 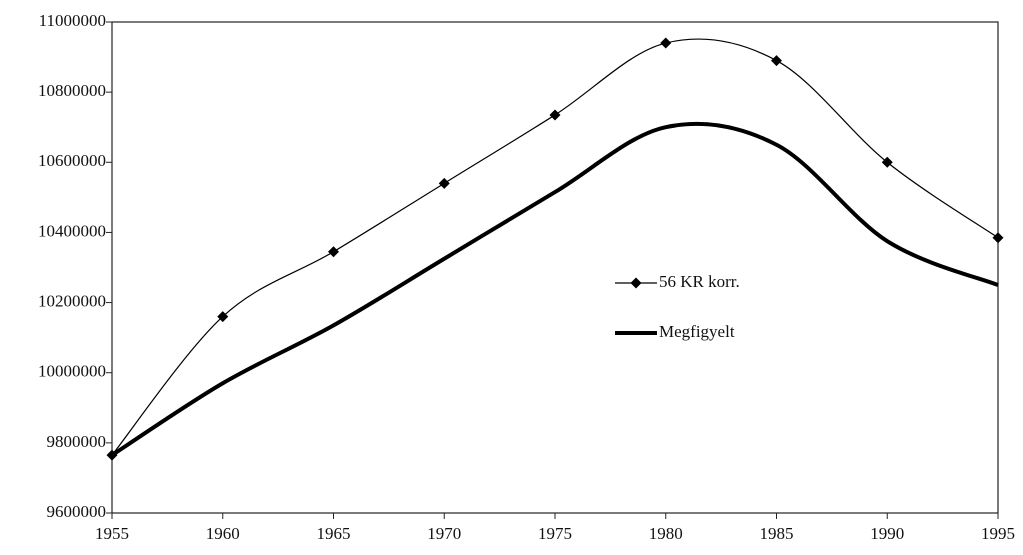 I want to click on x-tick-label: 1985, so click(x=777, y=533).